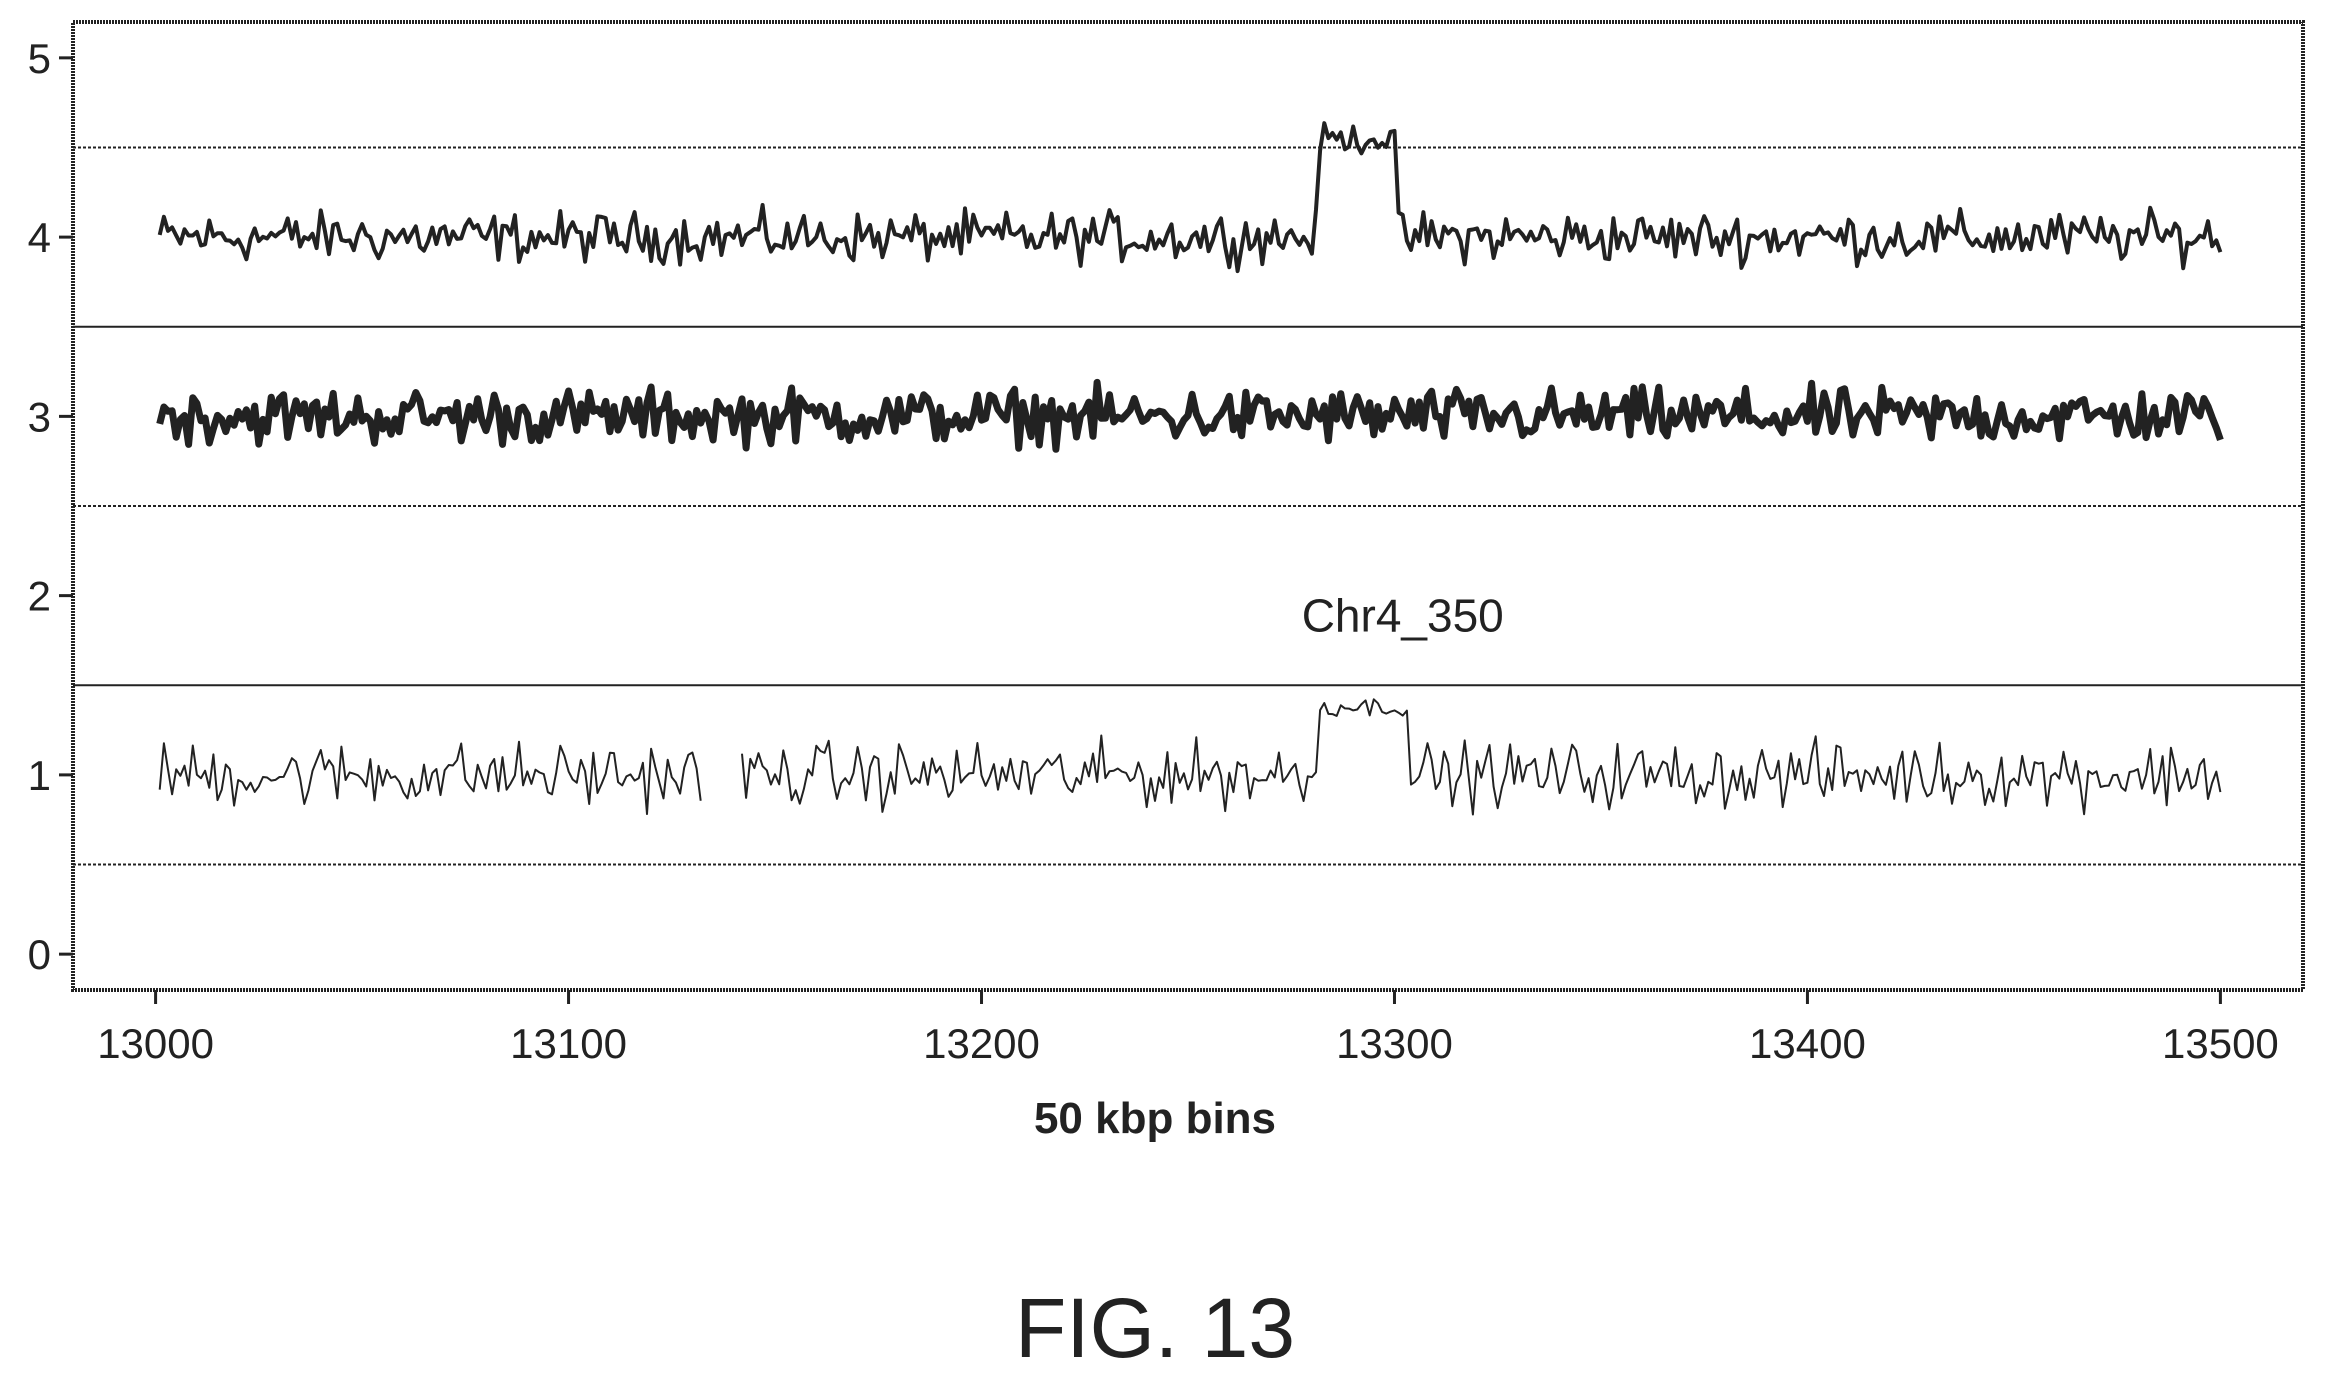 This screenshot has width=2325, height=1378. What do you see at coordinates (1155, 1118) in the screenshot?
I see `x-axis-title: 50 kbp bins` at bounding box center [1155, 1118].